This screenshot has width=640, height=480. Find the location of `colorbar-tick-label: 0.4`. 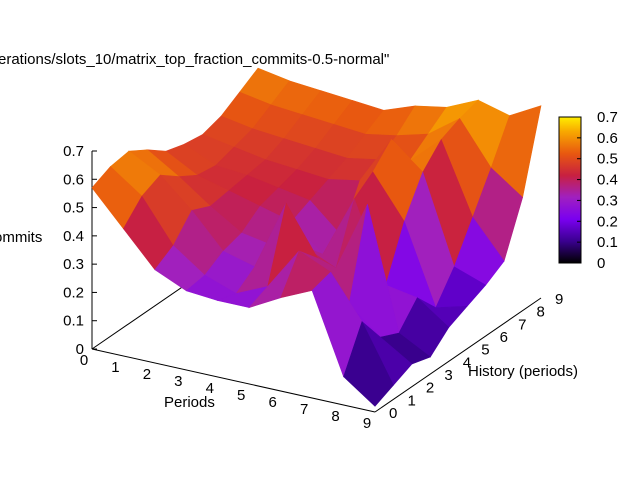

colorbar-tick-label: 0.4 is located at coordinates (607, 180).